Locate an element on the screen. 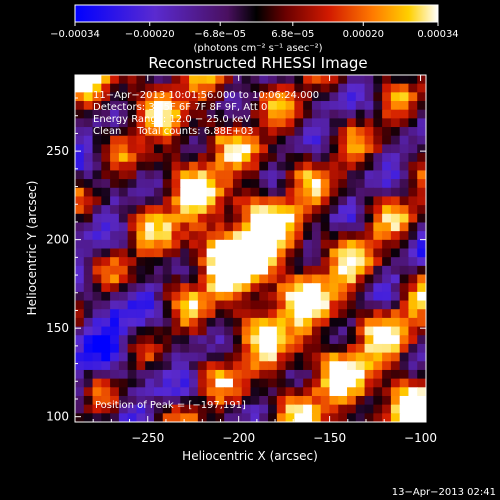 Image resolution: width=500 pixels, height=500 pixels. x-axis-label: Heliocentric X (arcsec) is located at coordinates (250, 456).